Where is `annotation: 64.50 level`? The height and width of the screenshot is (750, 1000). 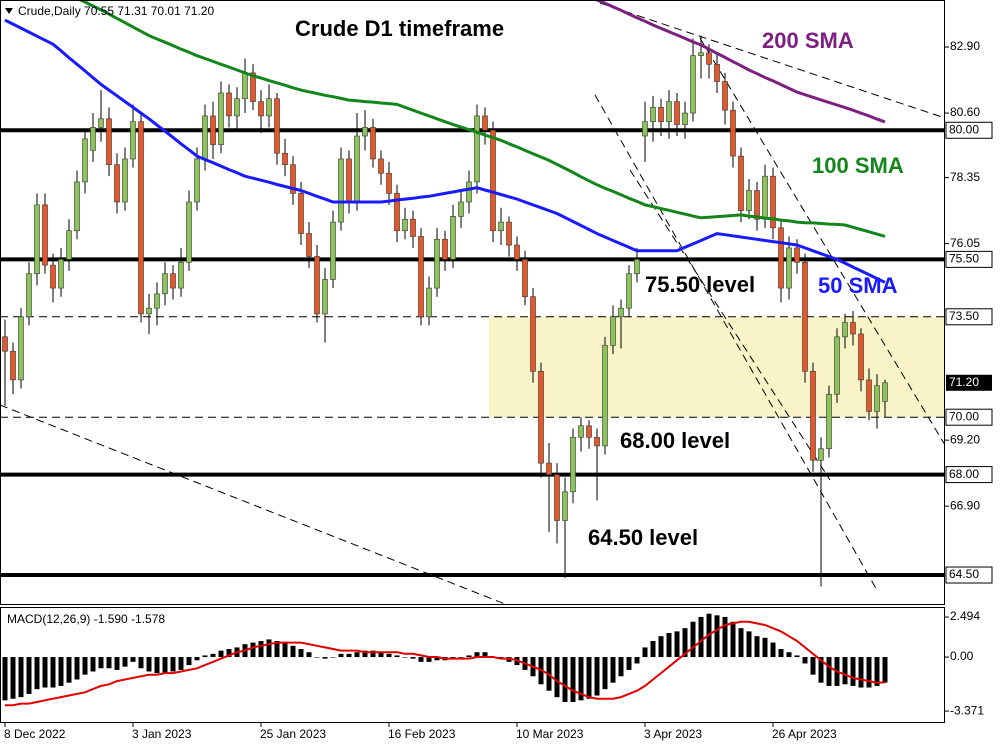 annotation: 64.50 level is located at coordinates (643, 537).